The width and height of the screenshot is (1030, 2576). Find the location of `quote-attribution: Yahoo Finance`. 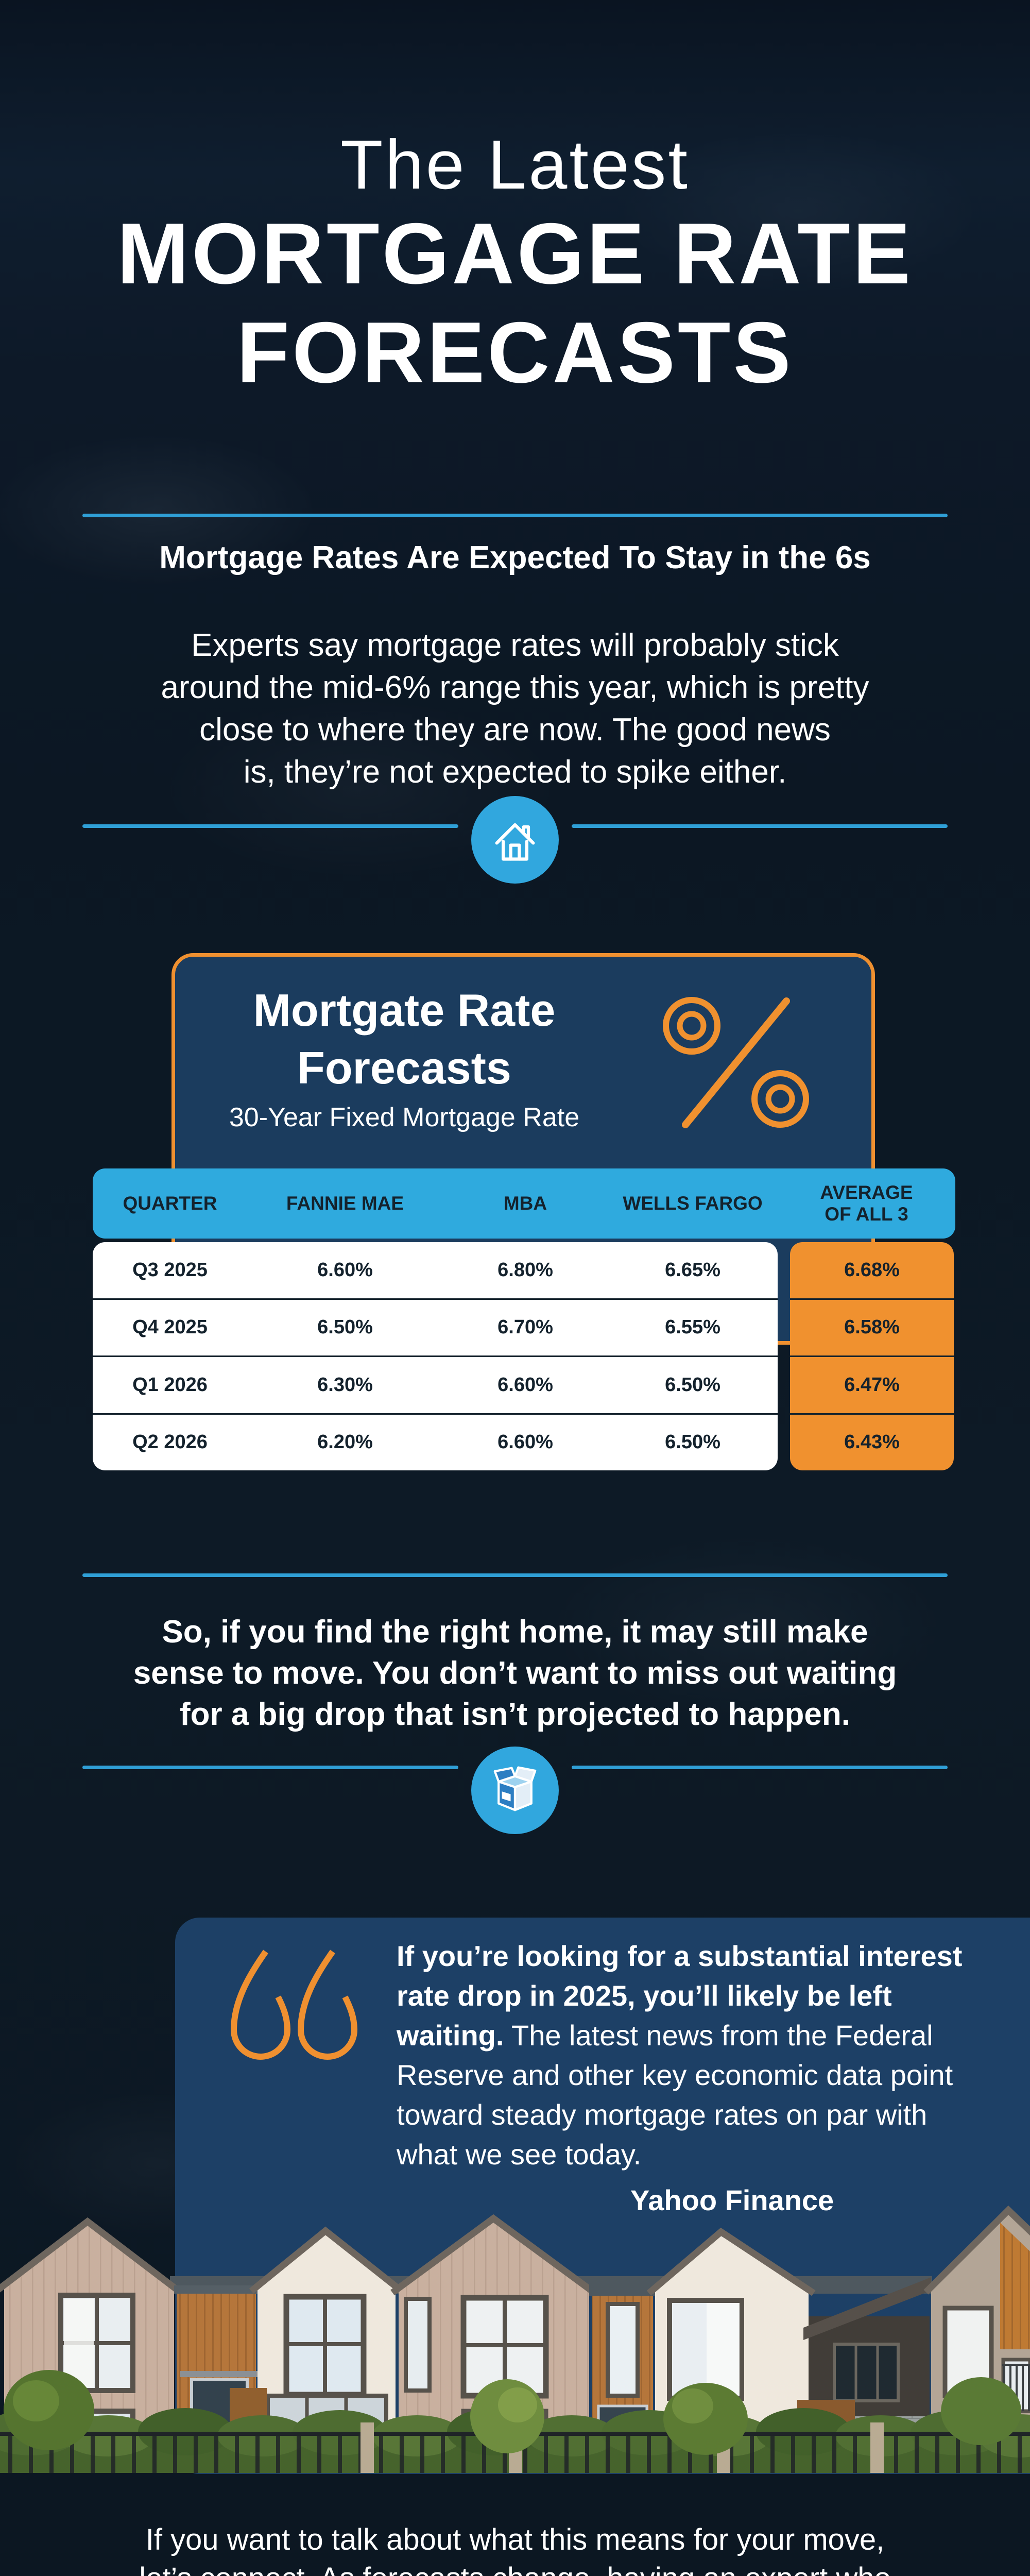

quote-attribution: Yahoo Finance is located at coordinates (732, 2200).